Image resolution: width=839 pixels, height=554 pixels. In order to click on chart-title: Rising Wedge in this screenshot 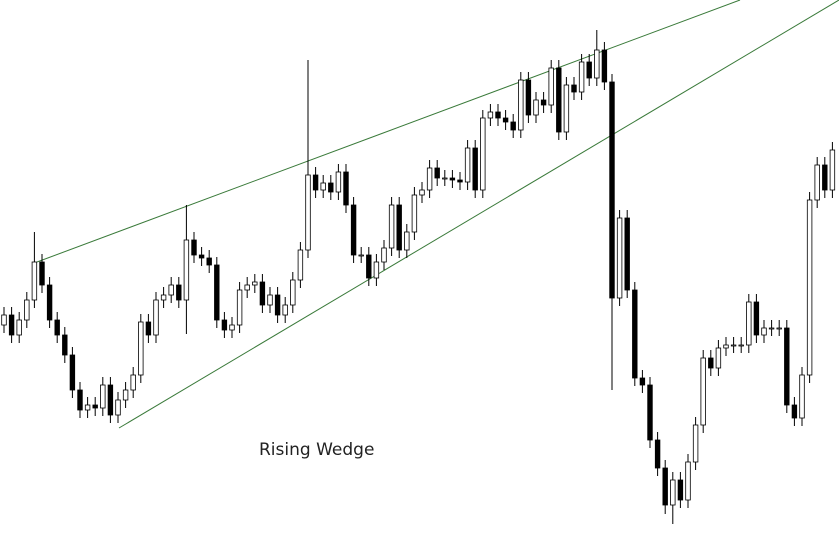, I will do `click(316, 450)`.